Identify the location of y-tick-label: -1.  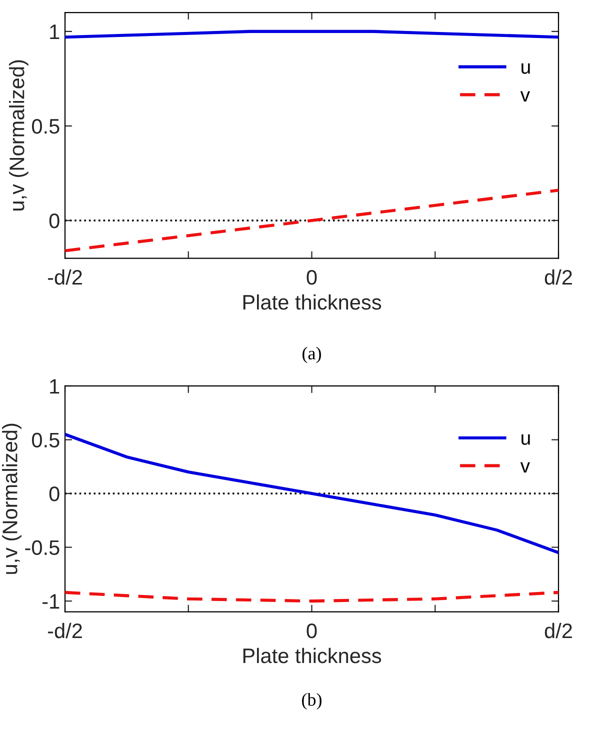
(51, 601).